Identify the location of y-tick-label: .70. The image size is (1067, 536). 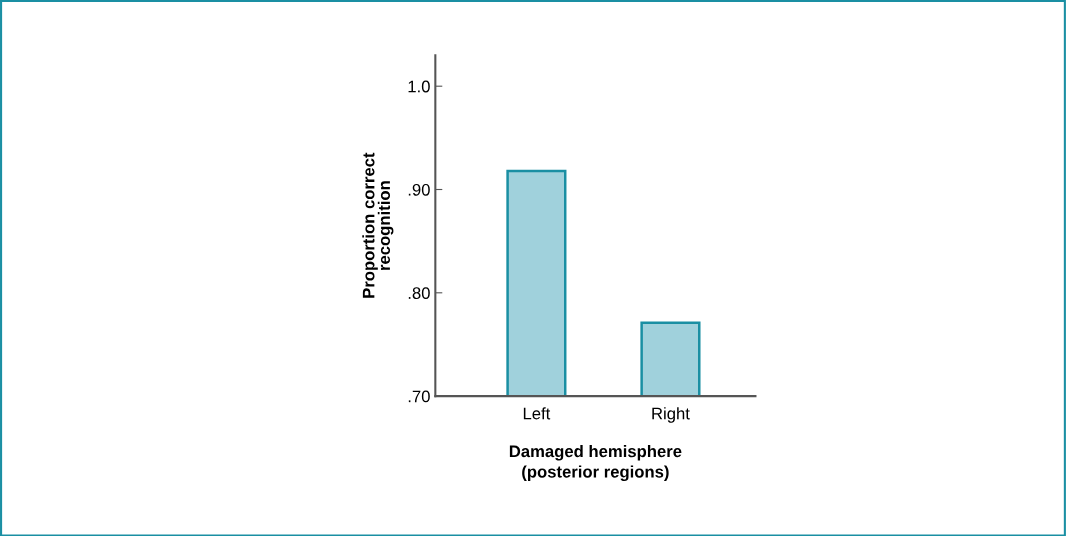
(419, 396).